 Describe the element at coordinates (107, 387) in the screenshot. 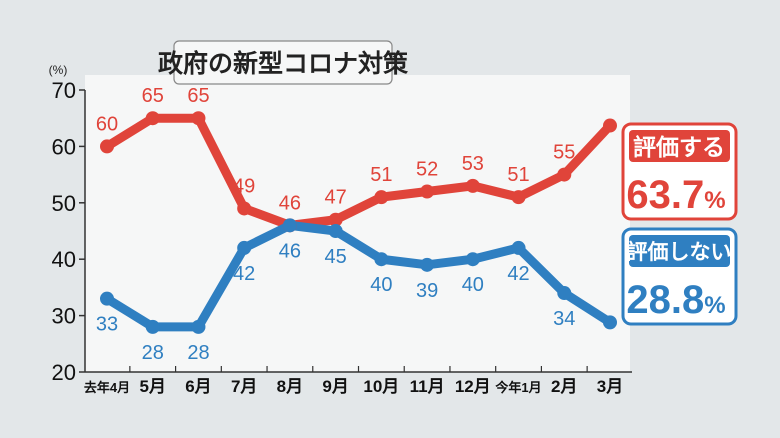

I see `x-tick-label: 去年4月` at that location.